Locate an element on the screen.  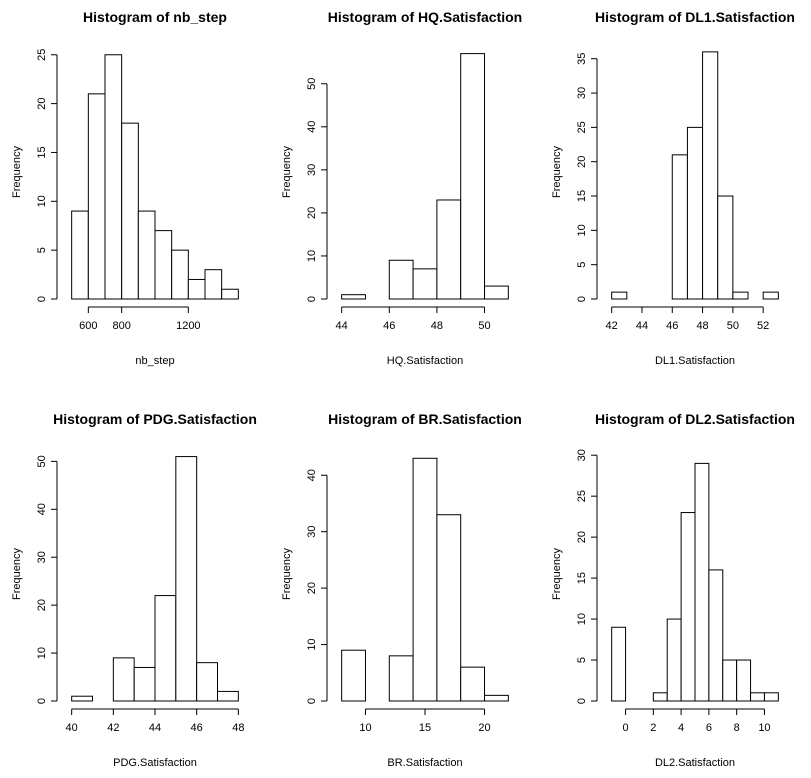
x-axis-label: BR.Satisfaction is located at coordinates (424, 763).